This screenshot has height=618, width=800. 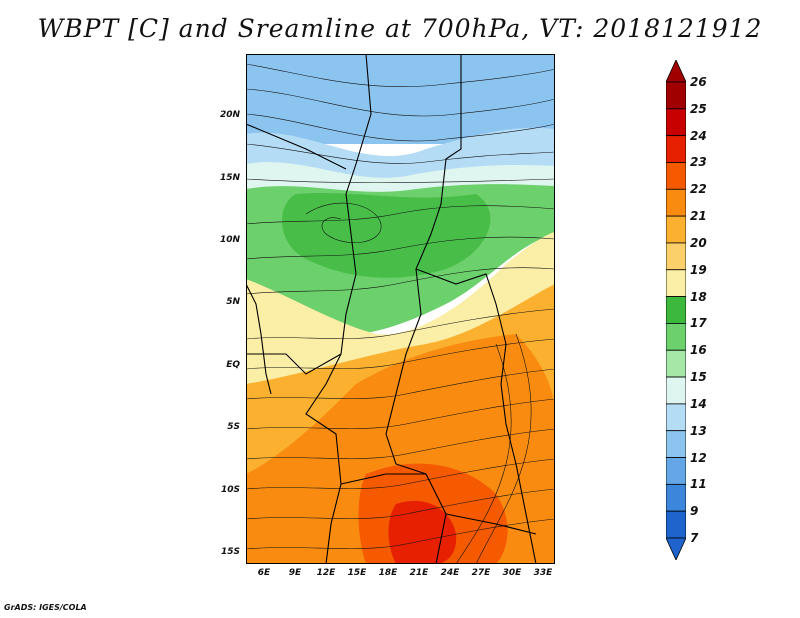 What do you see at coordinates (698, 296) in the screenshot?
I see `colorbar-tick-label: 18` at bounding box center [698, 296].